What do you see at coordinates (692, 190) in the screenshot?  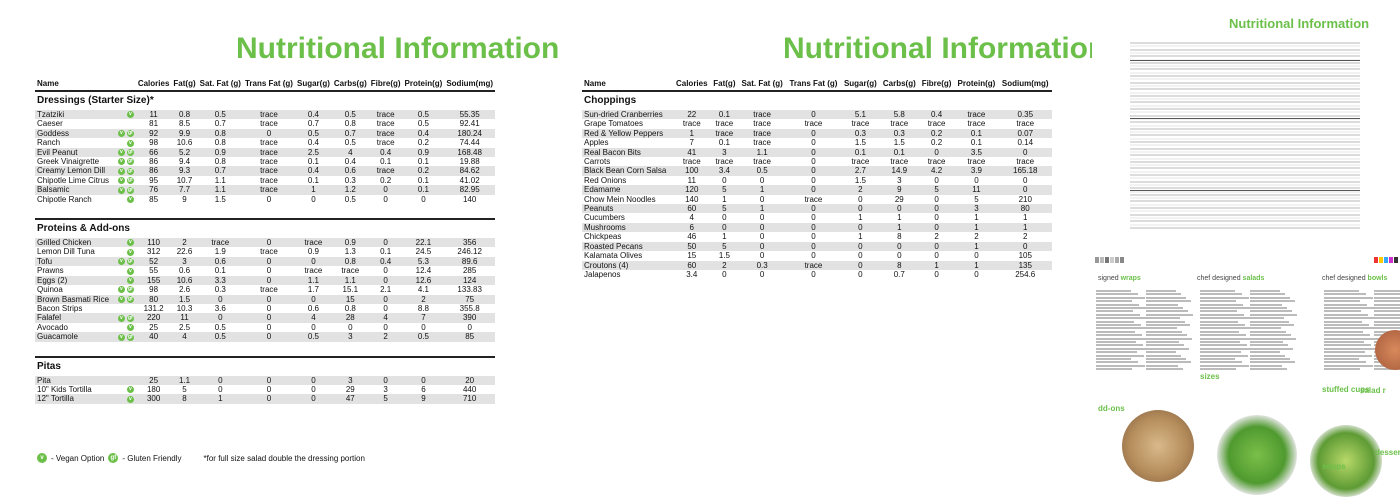 I see `cell-calories: 120` at bounding box center [692, 190].